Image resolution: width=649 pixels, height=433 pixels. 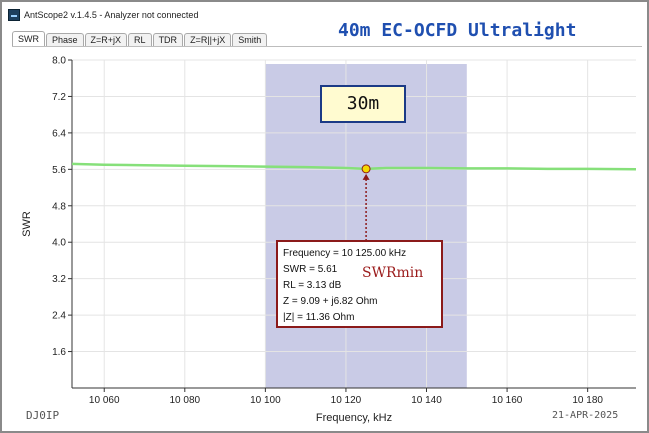 I want to click on footer-date: 21-APR-2025, so click(x=585, y=415).